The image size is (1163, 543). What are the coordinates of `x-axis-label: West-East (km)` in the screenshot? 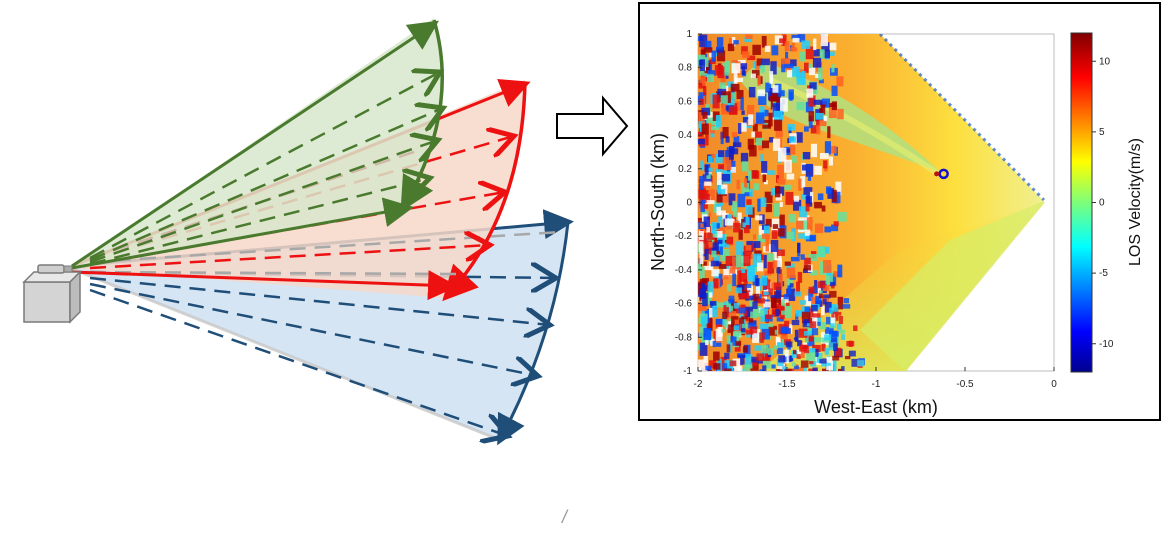 It's located at (876, 407).